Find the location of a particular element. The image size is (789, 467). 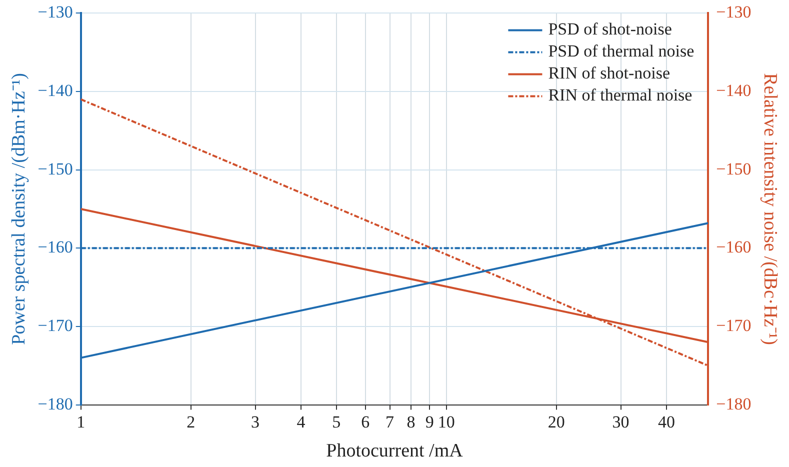

y2-tick-label: −140 is located at coordinates (734, 90).